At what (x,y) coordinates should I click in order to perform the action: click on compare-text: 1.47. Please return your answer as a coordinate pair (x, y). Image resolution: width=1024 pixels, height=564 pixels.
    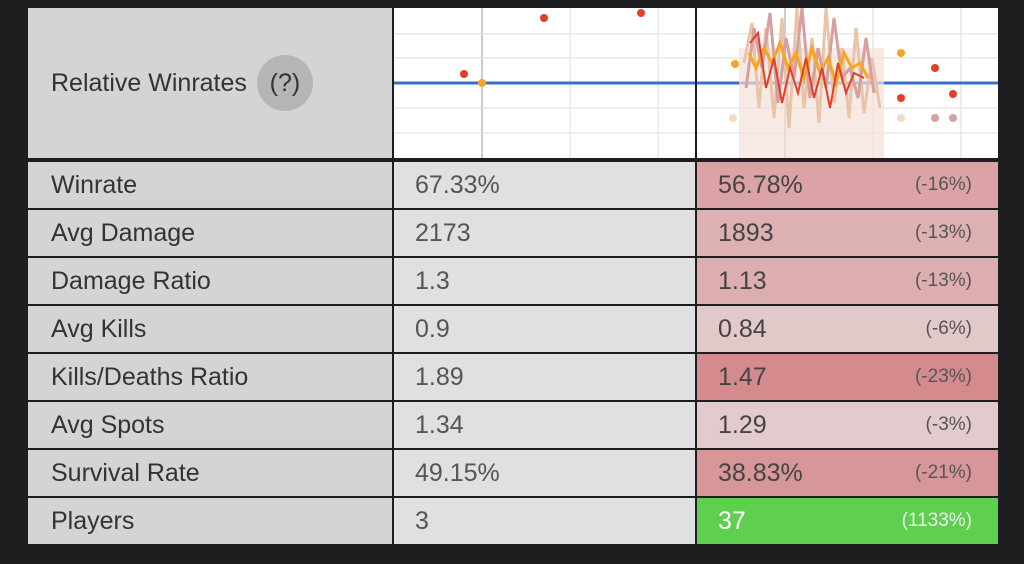
    Looking at the image, I should click on (742, 376).